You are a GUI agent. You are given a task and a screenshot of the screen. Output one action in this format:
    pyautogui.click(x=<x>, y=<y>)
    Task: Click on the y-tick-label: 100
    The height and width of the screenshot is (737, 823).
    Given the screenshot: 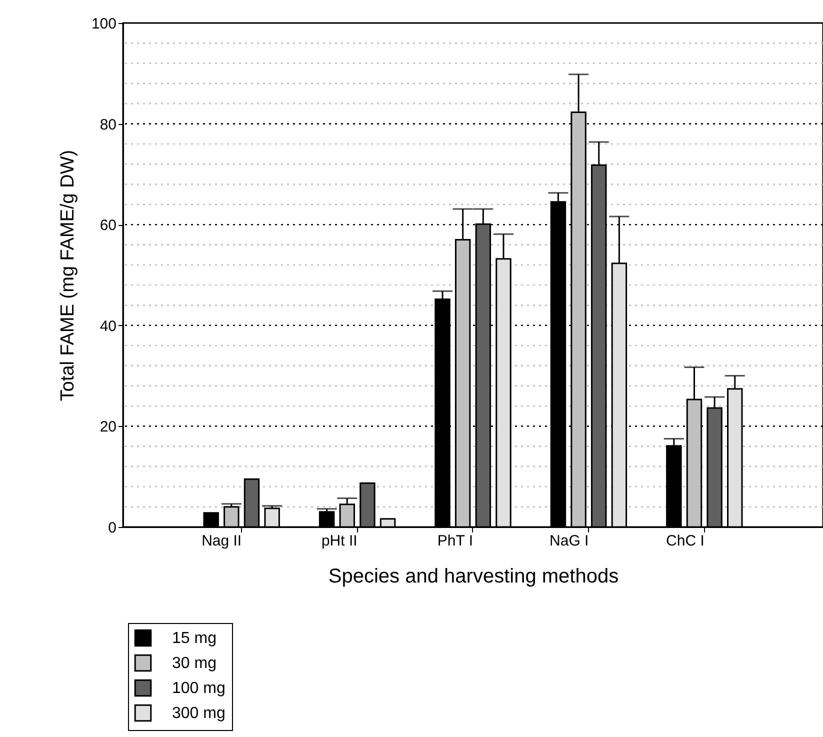 What is the action you would take?
    pyautogui.click(x=103, y=24)
    